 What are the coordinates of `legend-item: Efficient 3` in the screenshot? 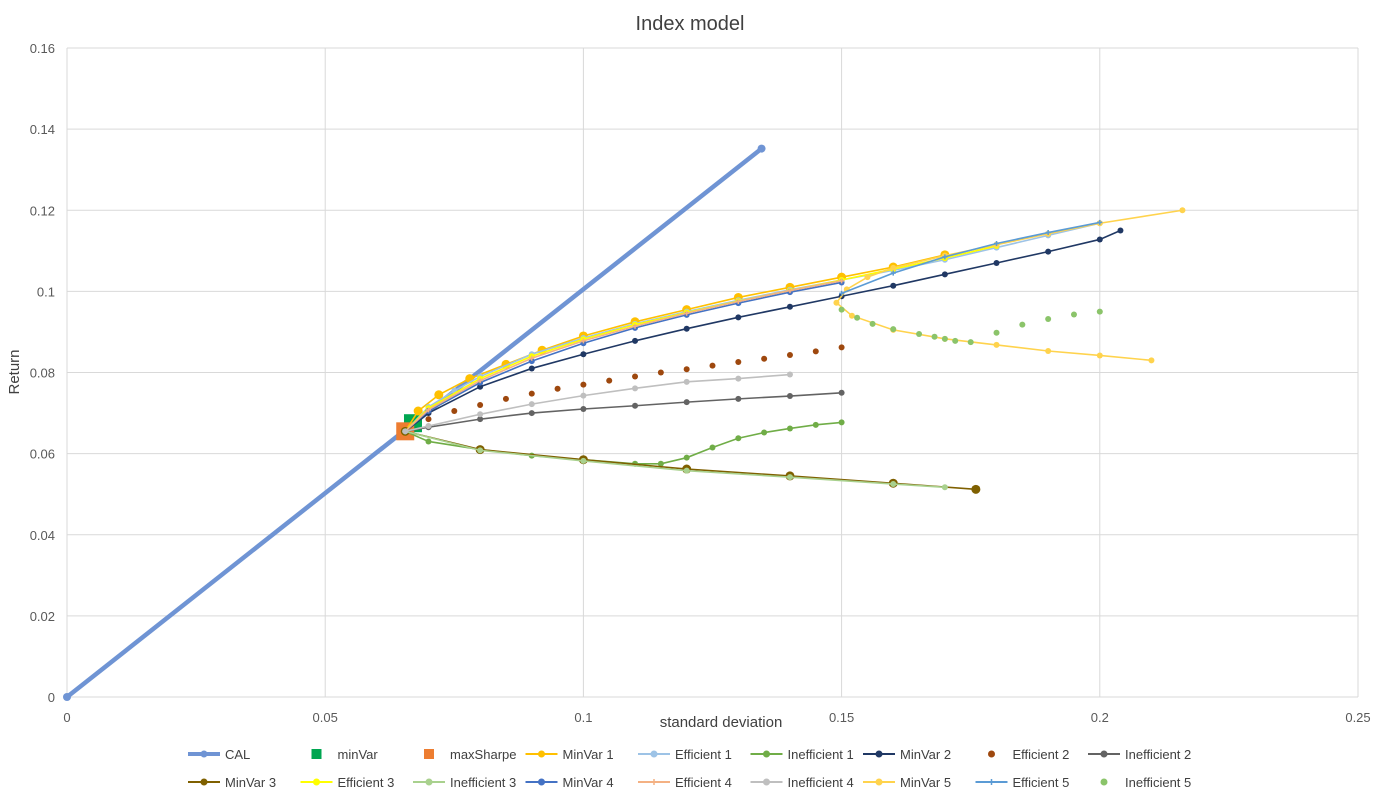 It's located at (347, 782).